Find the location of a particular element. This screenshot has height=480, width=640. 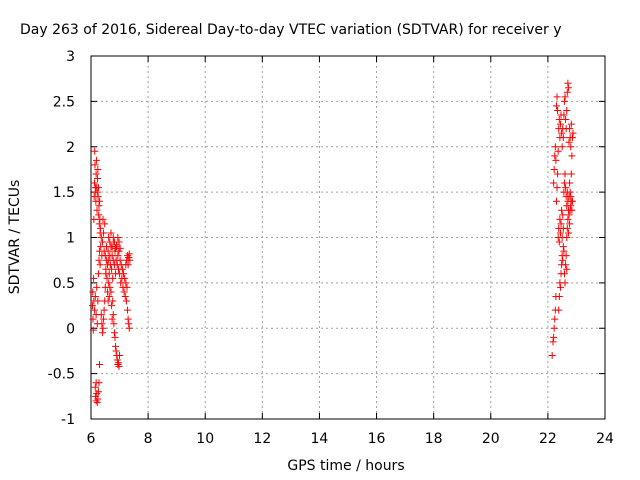

x-tick-label: 20 is located at coordinates (491, 439).